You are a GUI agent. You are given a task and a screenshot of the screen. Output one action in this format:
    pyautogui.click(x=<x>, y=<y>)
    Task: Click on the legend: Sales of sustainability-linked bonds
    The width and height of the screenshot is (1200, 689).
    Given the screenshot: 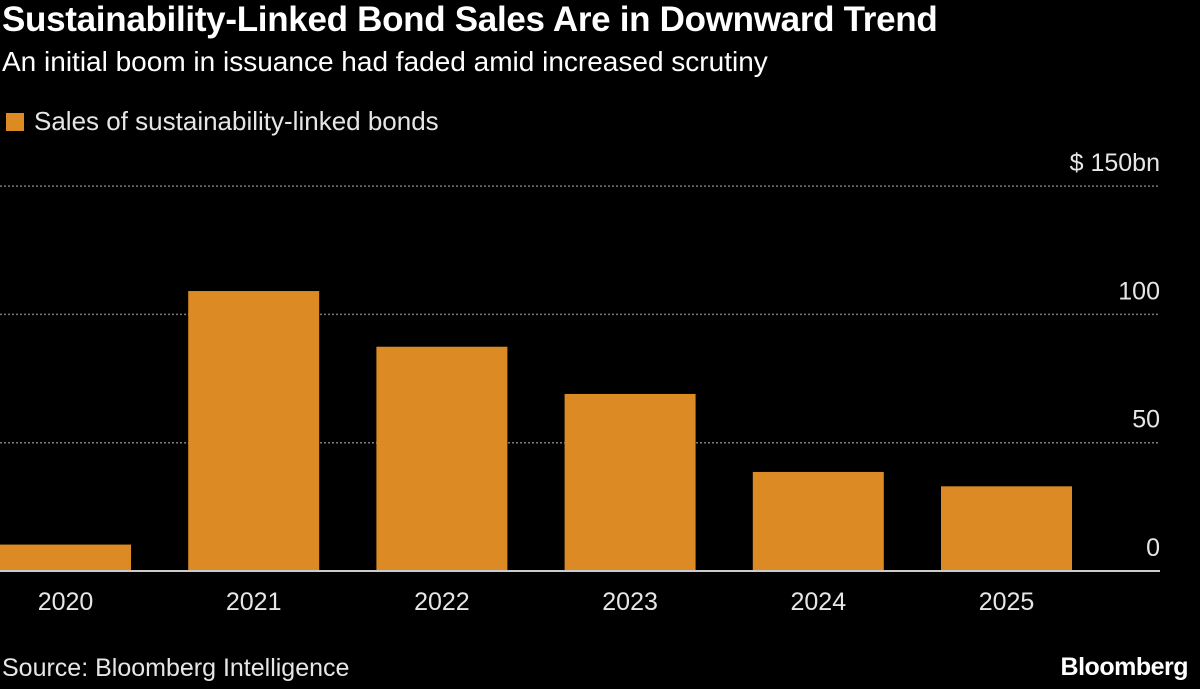 What is the action you would take?
    pyautogui.click(x=222, y=121)
    